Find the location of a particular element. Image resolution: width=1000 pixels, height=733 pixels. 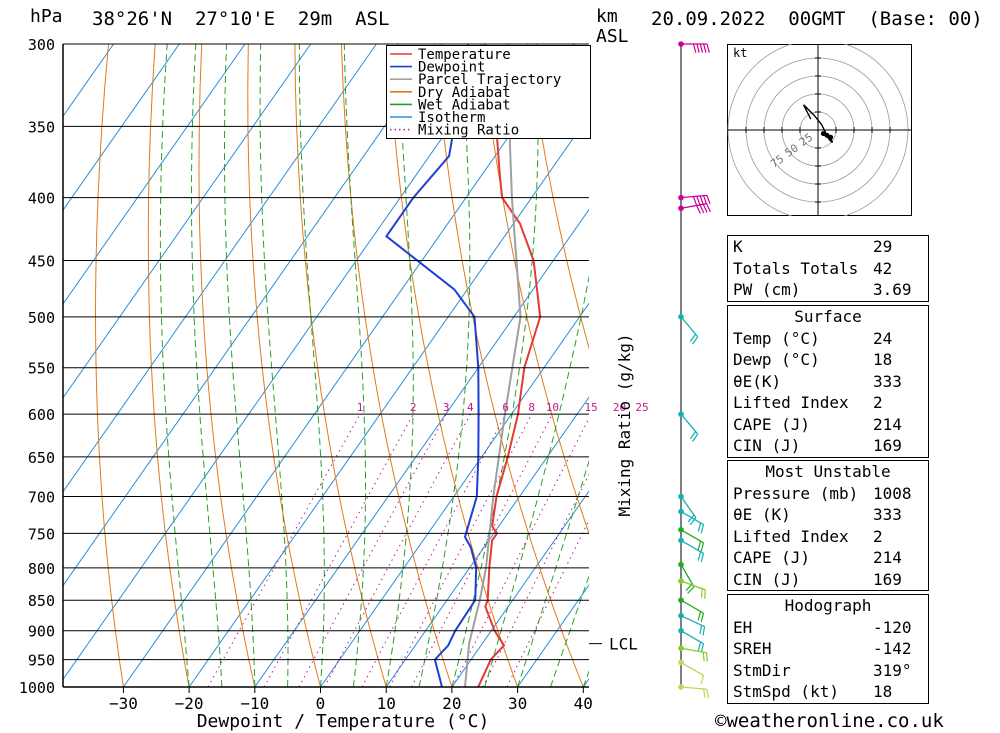

mixing-ratio-label: 8 is located at coordinates (531, 407).